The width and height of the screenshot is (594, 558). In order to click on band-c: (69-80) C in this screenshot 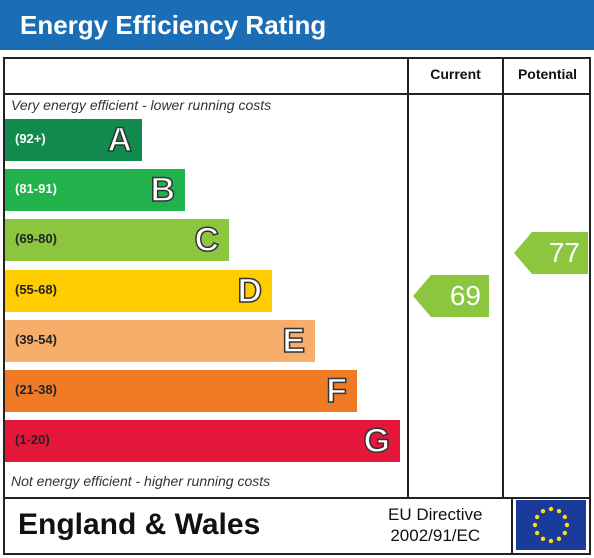, I will do `click(117, 240)`.